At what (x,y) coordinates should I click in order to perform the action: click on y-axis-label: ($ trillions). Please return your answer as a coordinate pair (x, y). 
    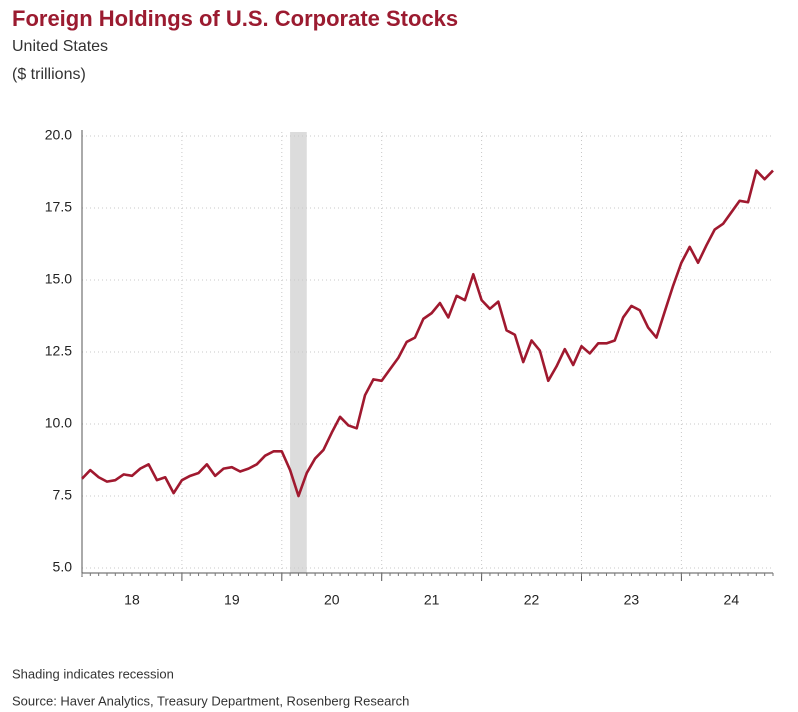
    Looking at the image, I should click on (49, 74).